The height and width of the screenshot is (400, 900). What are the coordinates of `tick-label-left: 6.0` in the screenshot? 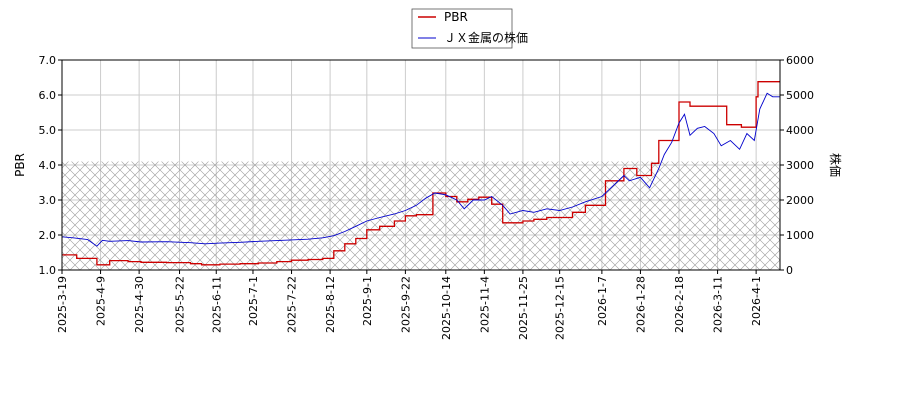 It's located at (48, 95).